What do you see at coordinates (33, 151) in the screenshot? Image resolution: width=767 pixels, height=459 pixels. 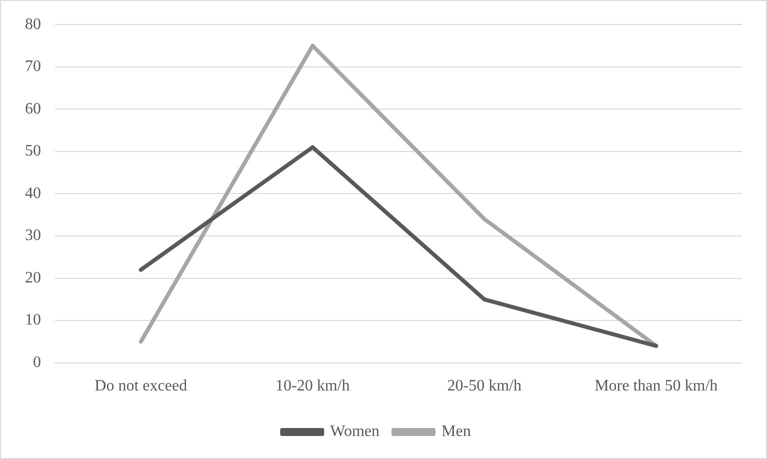 I see `y-tick-label: 50` at bounding box center [33, 151].